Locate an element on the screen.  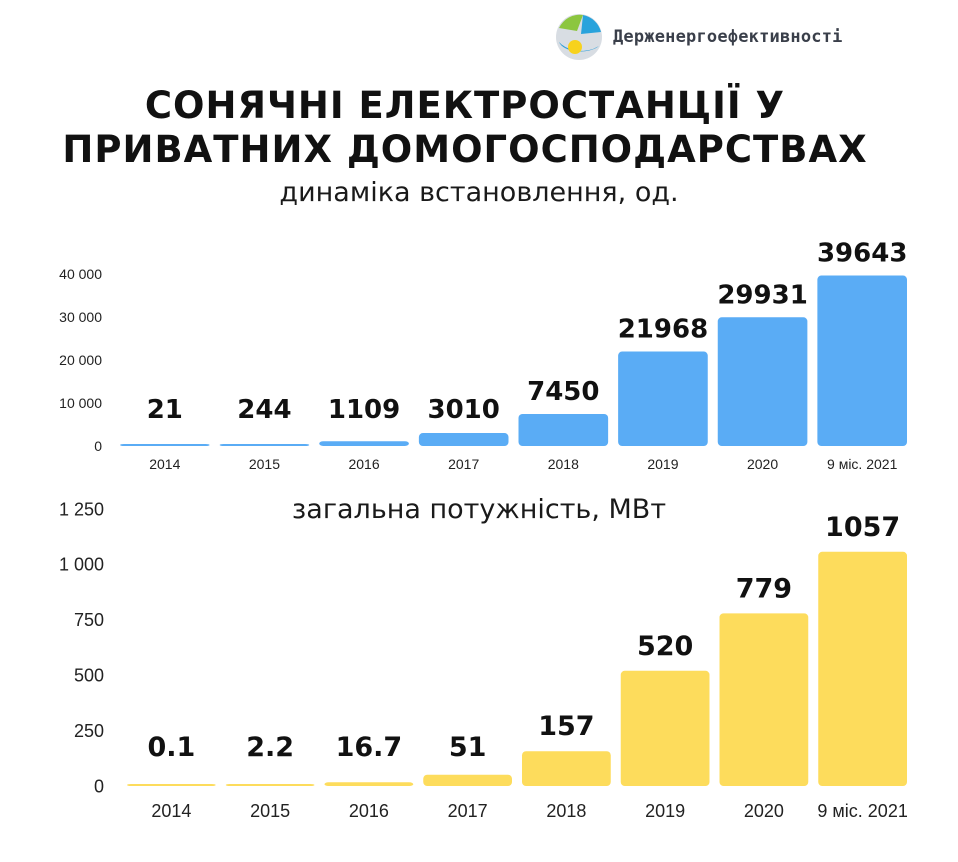
chart1-category-label: 2014 is located at coordinates (171, 811).